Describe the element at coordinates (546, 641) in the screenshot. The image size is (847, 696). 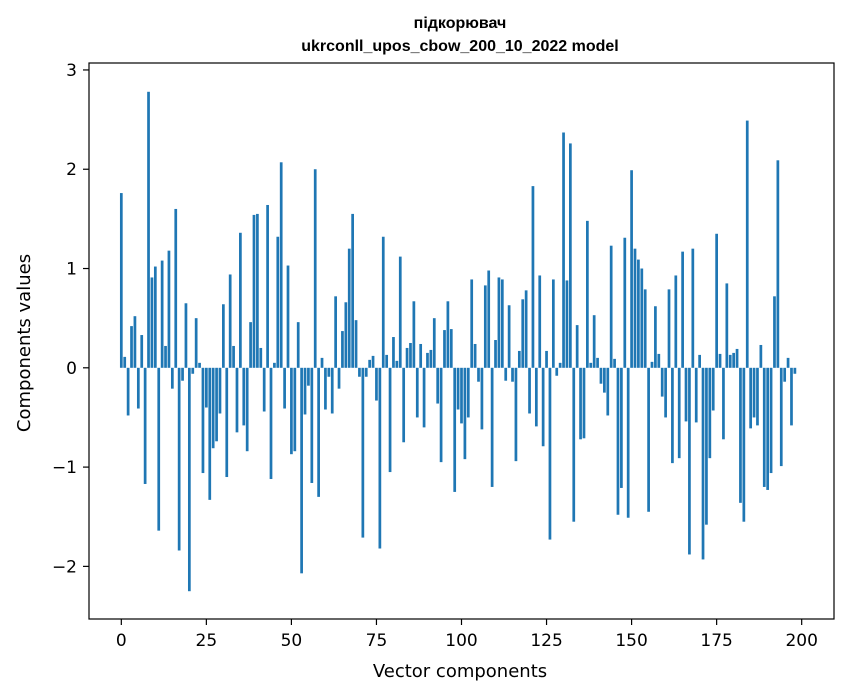
I see `x-tick-label: 125` at that location.